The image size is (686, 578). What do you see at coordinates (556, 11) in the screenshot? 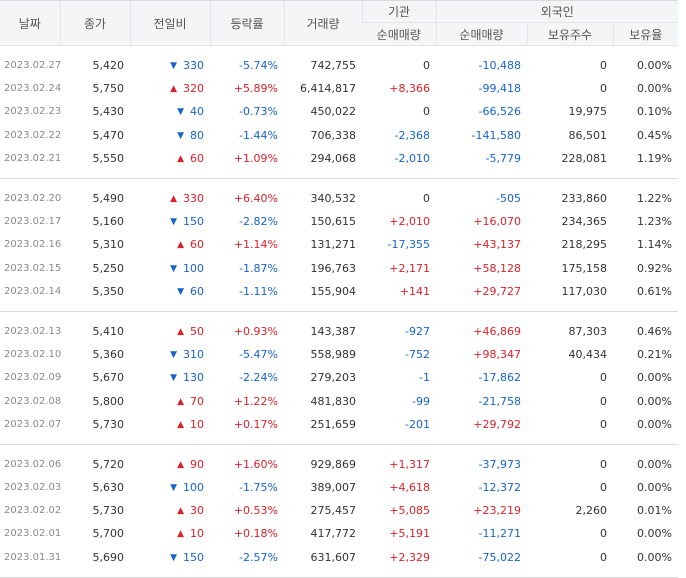
I see `col-group-foreign: 외국인` at bounding box center [556, 11].